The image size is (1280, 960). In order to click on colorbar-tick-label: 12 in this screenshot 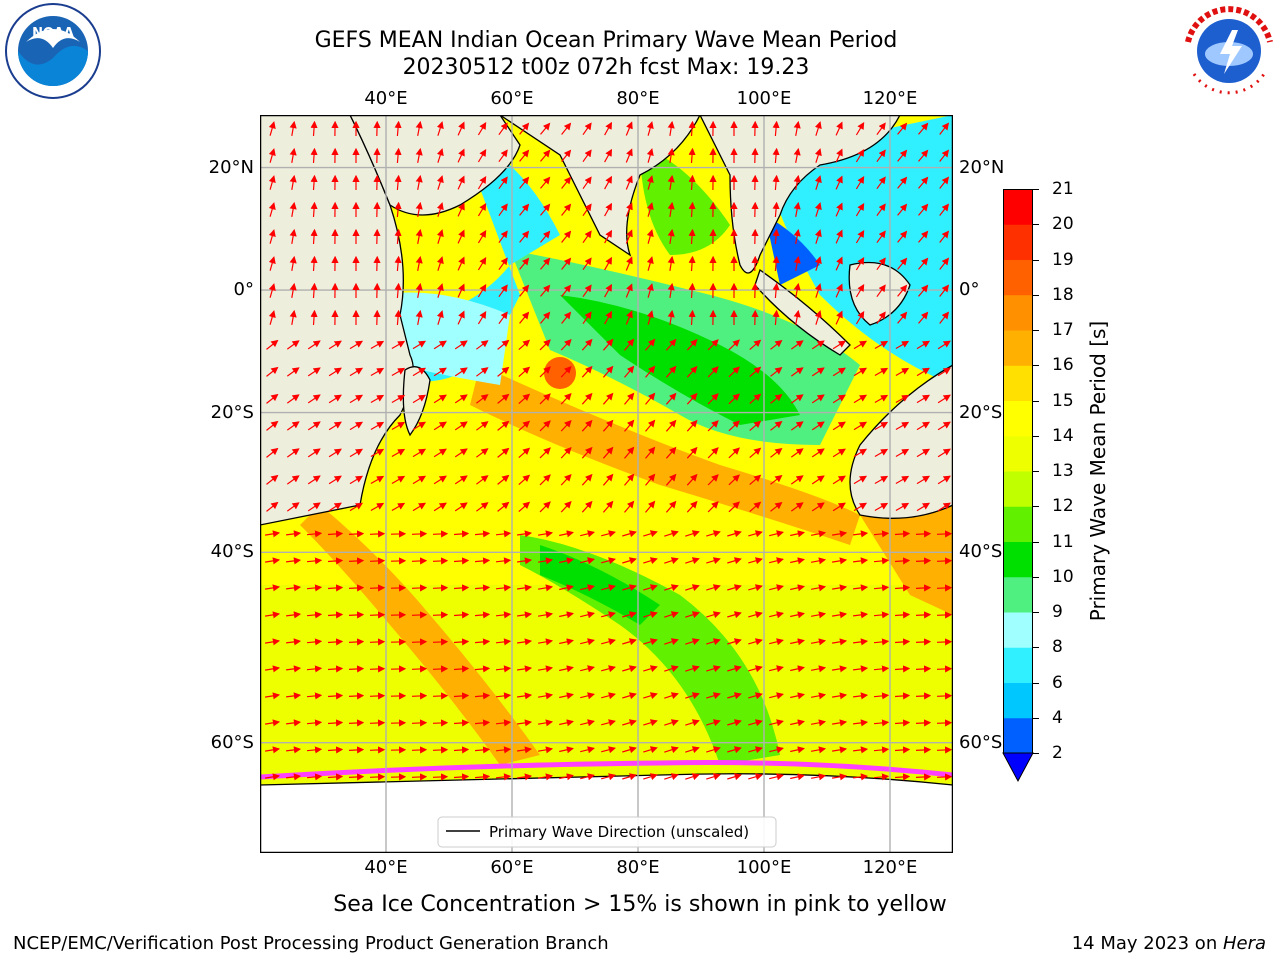, I will do `click(1063, 506)`.